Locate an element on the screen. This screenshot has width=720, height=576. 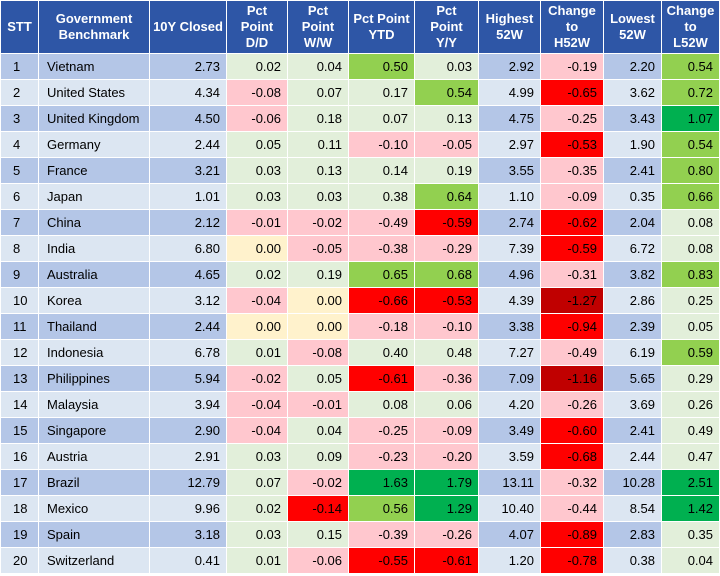
stt-cell: 8 is located at coordinates (19, 248).